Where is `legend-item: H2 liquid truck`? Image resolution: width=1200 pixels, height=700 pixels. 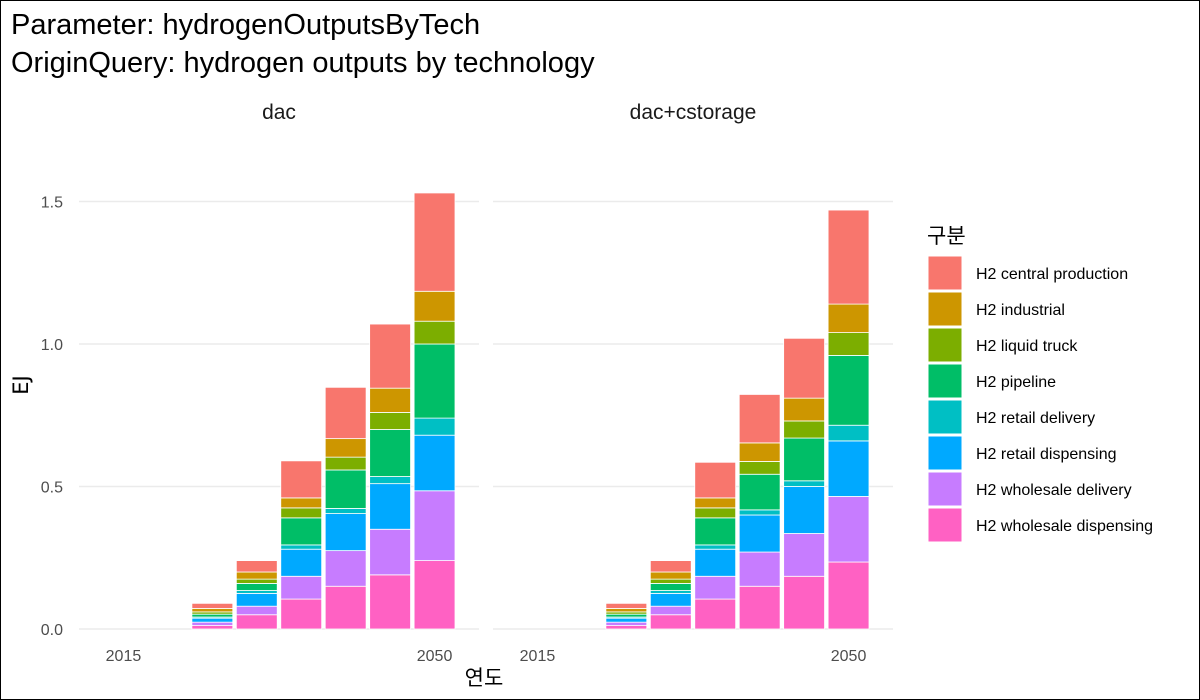
legend-item: H2 liquid truck is located at coordinates (1002, 345).